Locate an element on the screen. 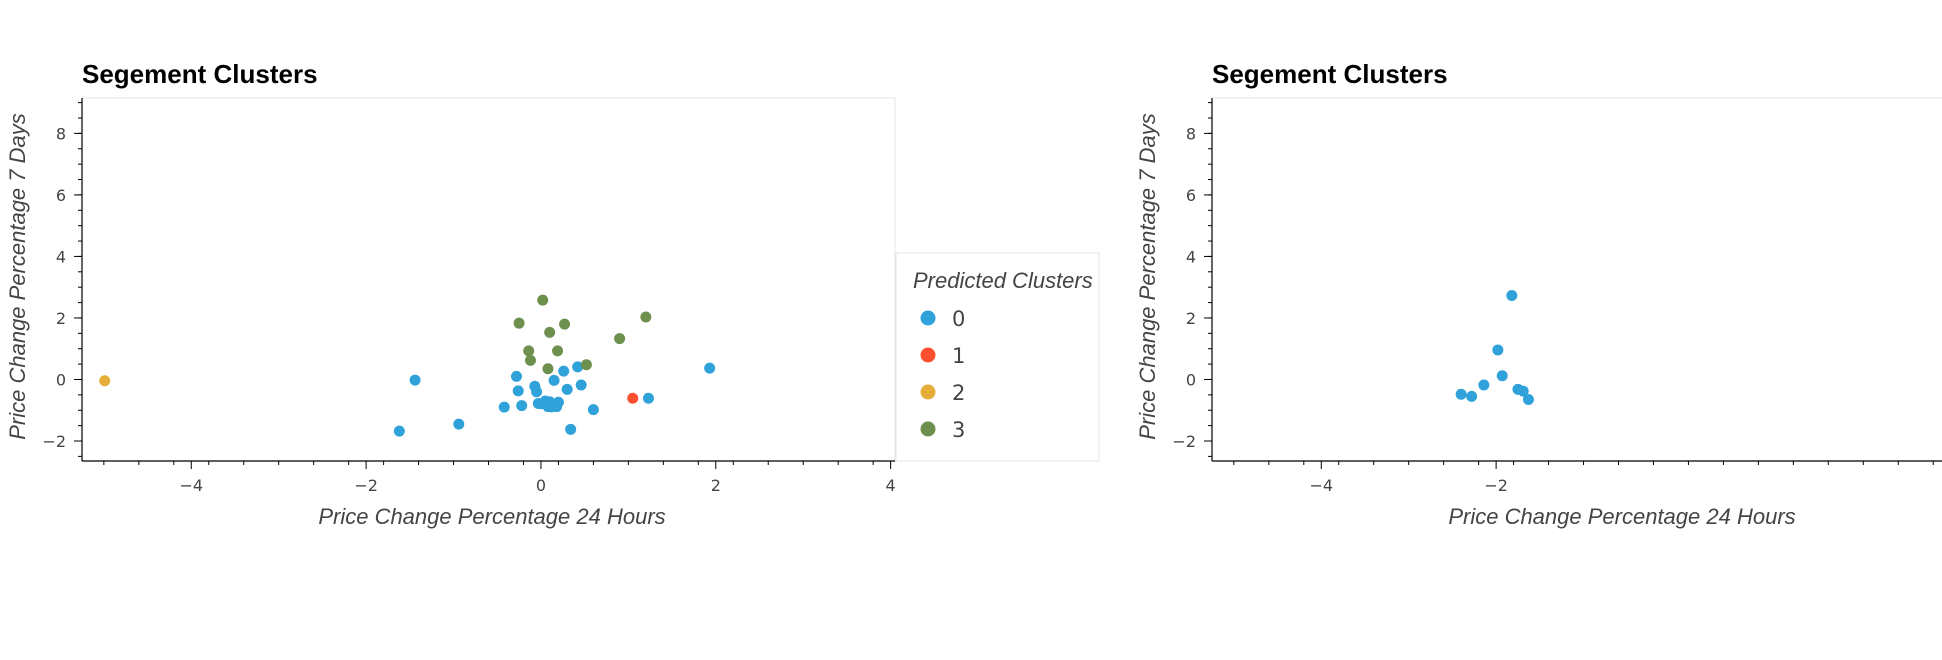  x-tick-label: 0 is located at coordinates (541, 485).